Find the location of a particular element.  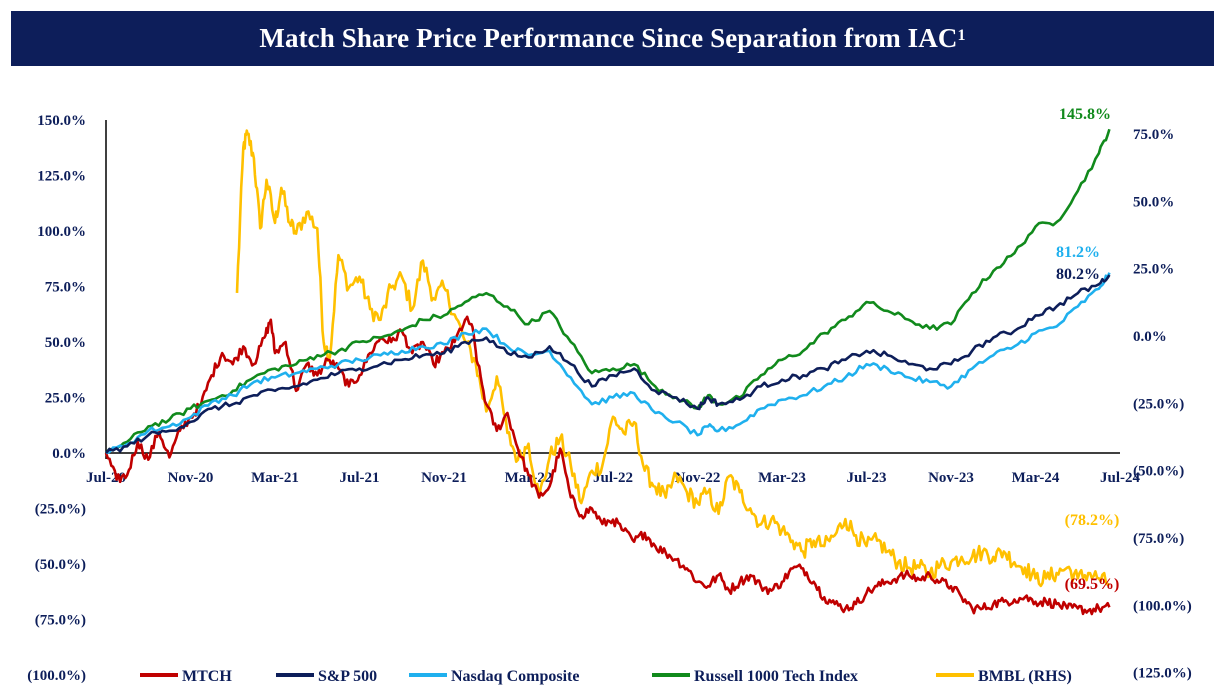

legend-label: MTCH is located at coordinates (207, 676).